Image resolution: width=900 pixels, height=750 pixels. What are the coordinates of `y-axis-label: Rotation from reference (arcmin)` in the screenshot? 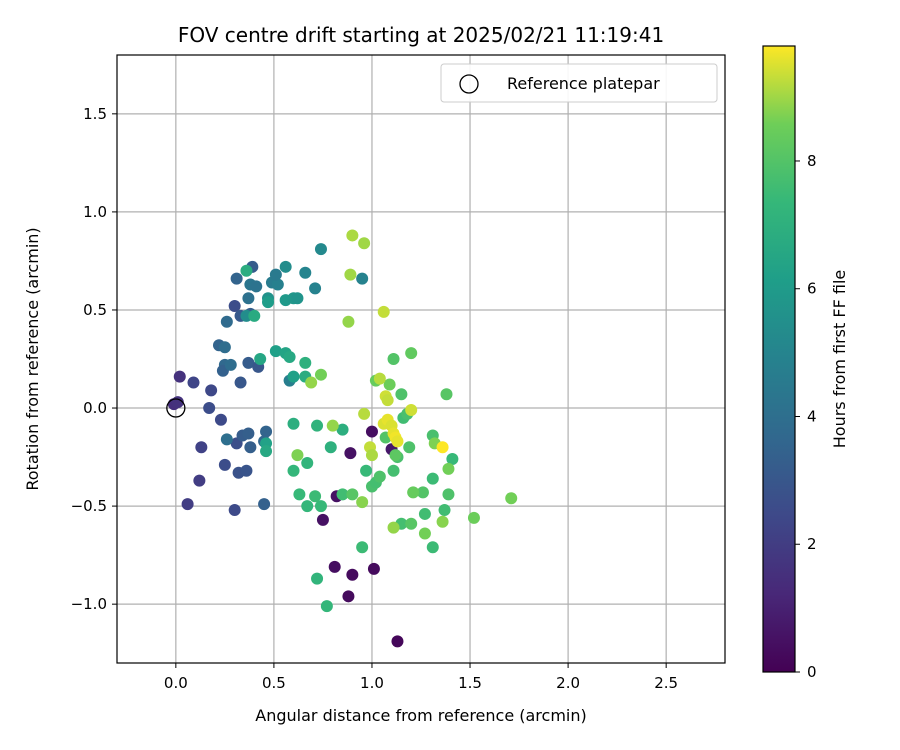 It's located at (32, 358).